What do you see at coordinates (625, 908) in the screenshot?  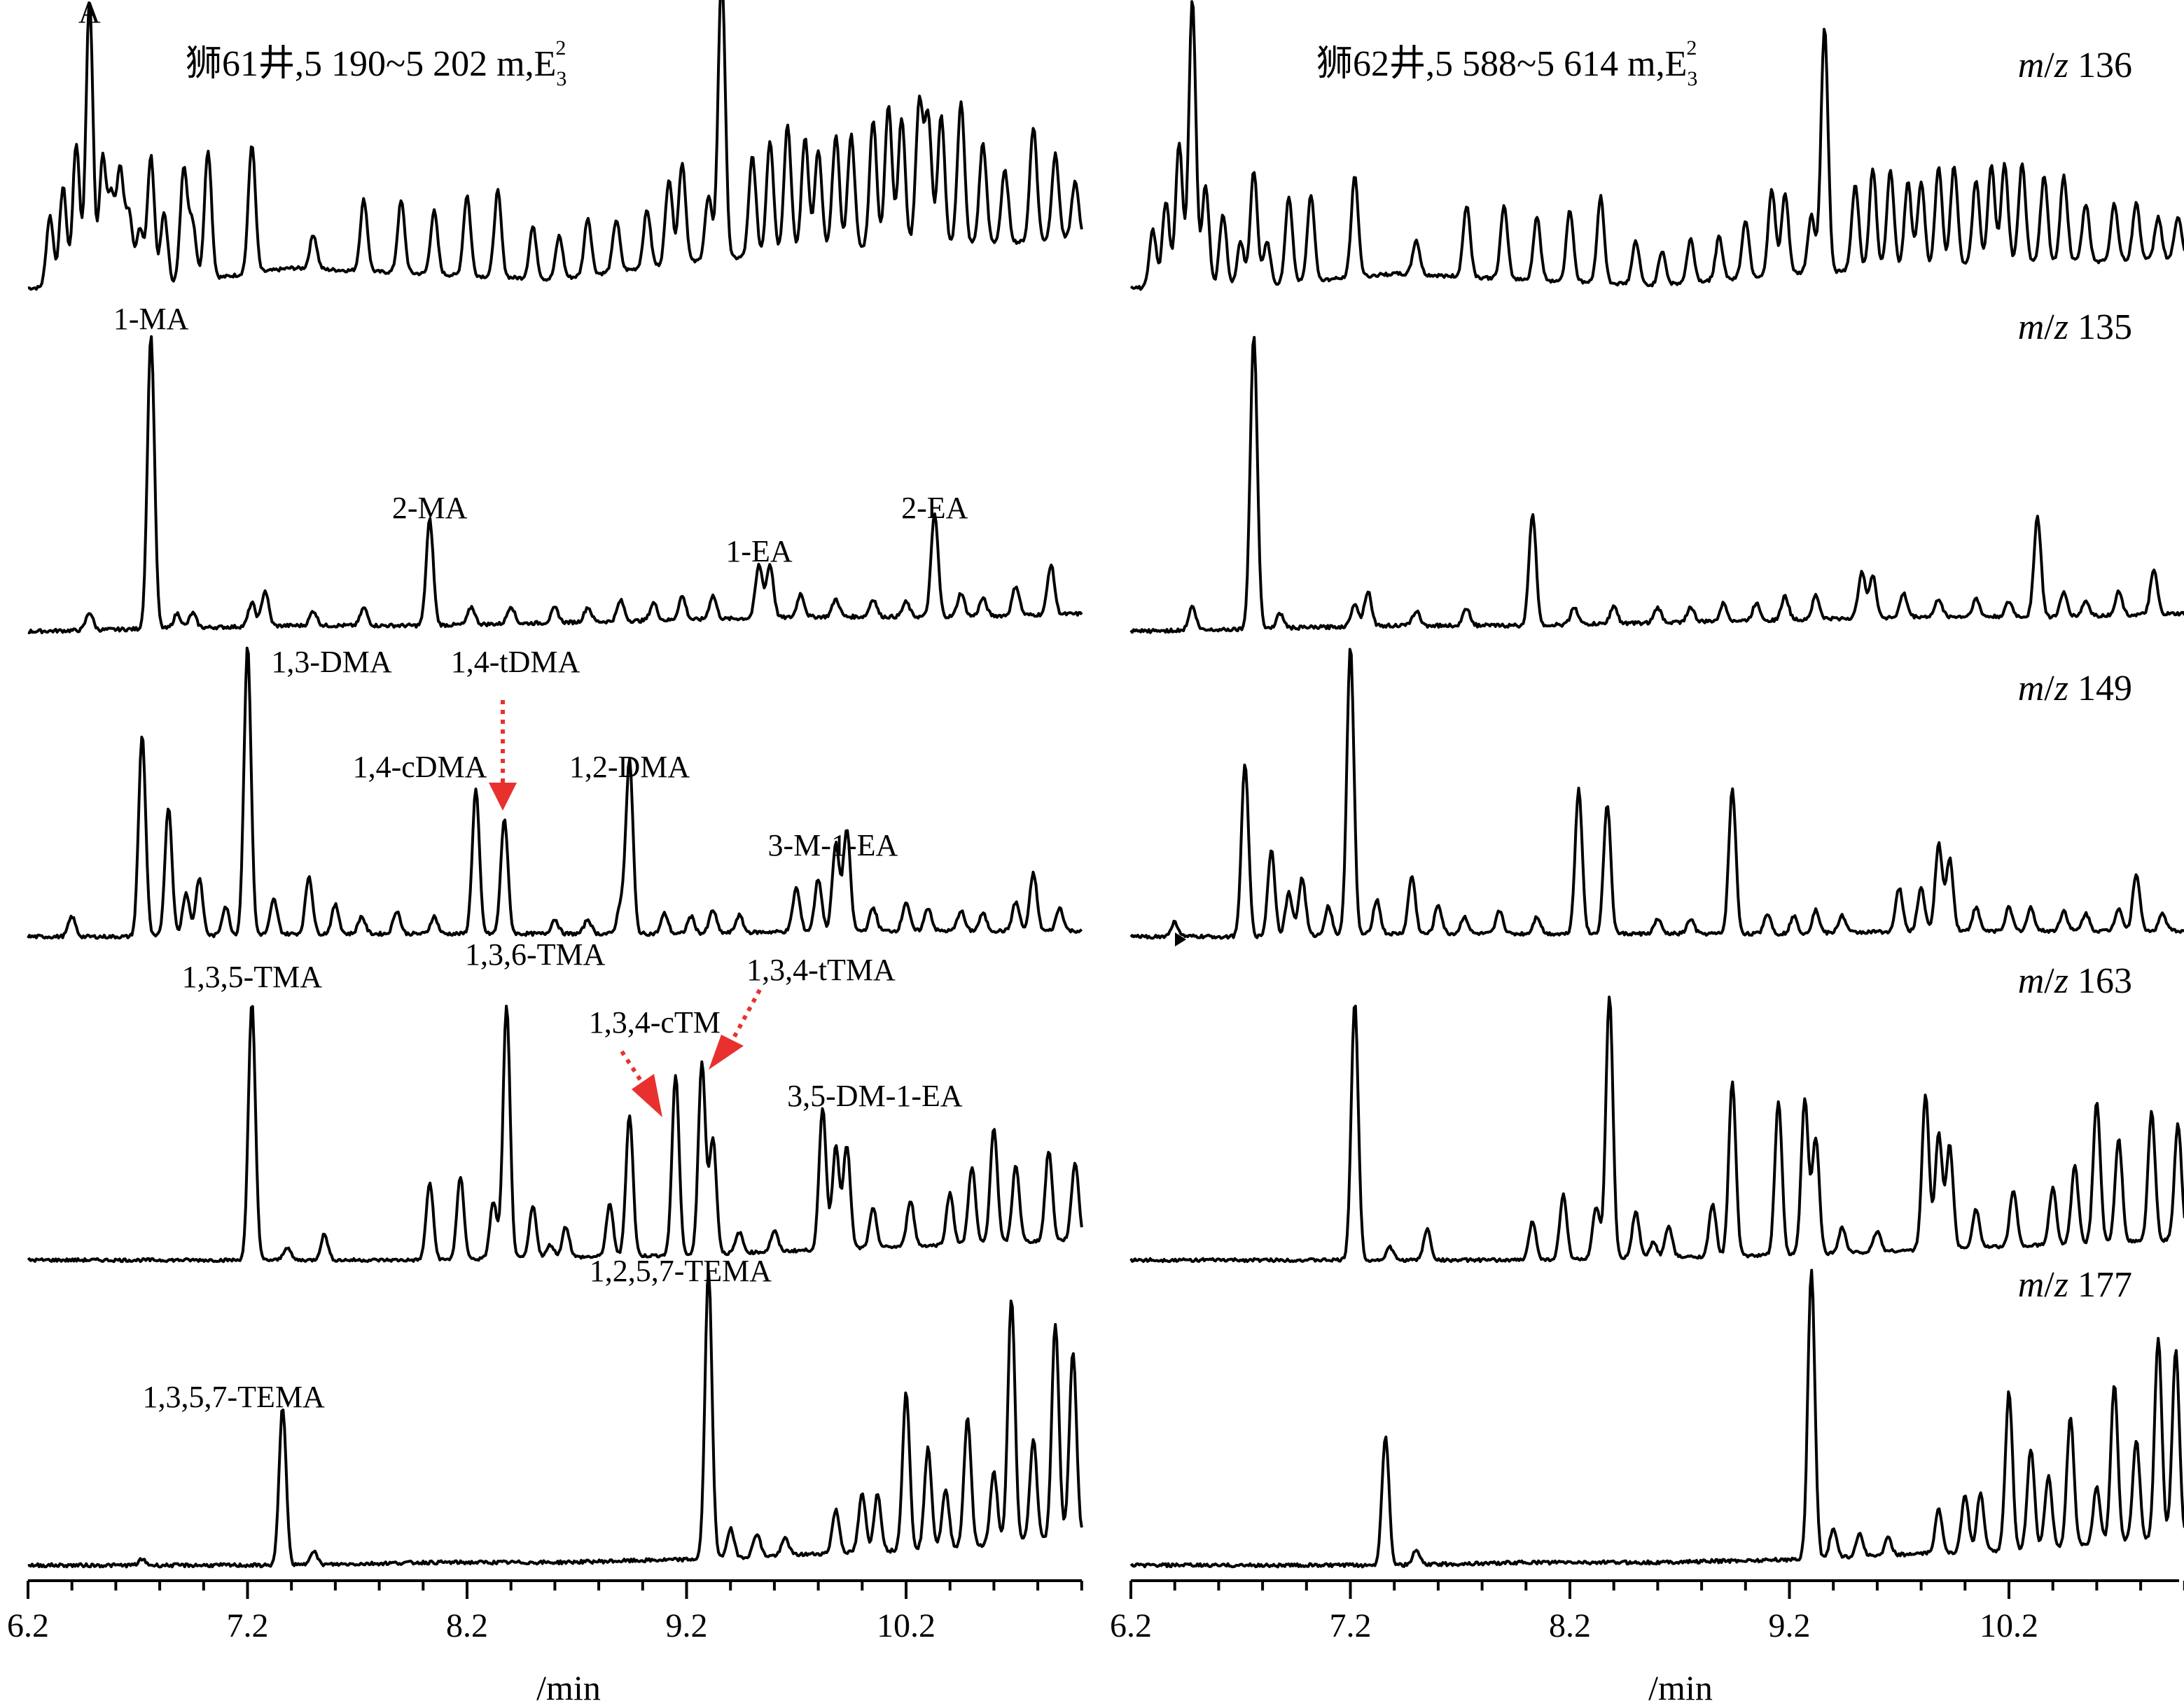 I see `annotation-arrows` at bounding box center [625, 908].